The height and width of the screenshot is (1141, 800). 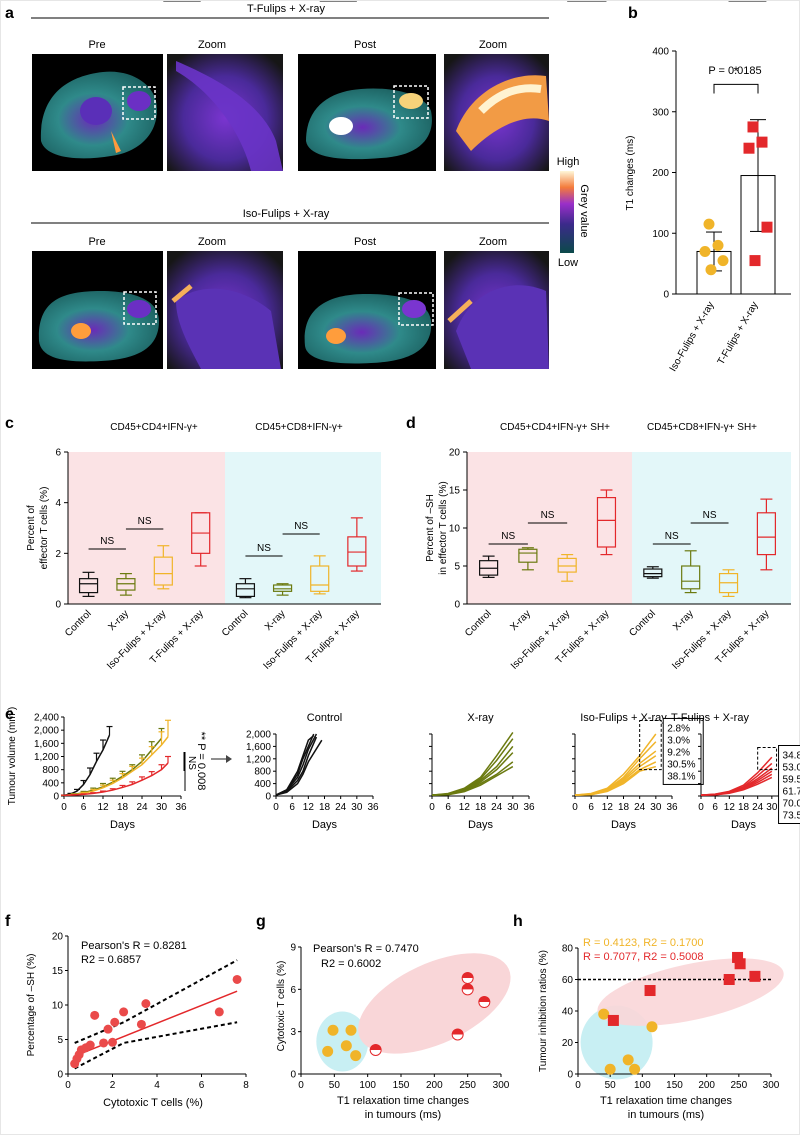 I want to click on g-ytick-label: 3, so click(x=293, y=1032).